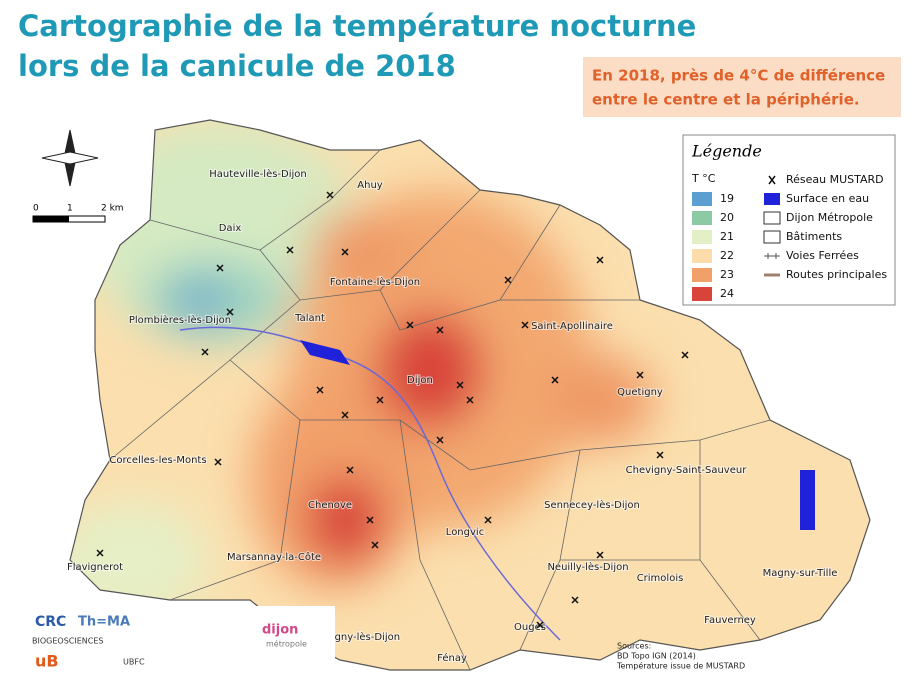 This screenshot has width=916, height=683. Describe the element at coordinates (67, 641) in the screenshot. I see `logo: BIOGEOSCIENCES` at that location.